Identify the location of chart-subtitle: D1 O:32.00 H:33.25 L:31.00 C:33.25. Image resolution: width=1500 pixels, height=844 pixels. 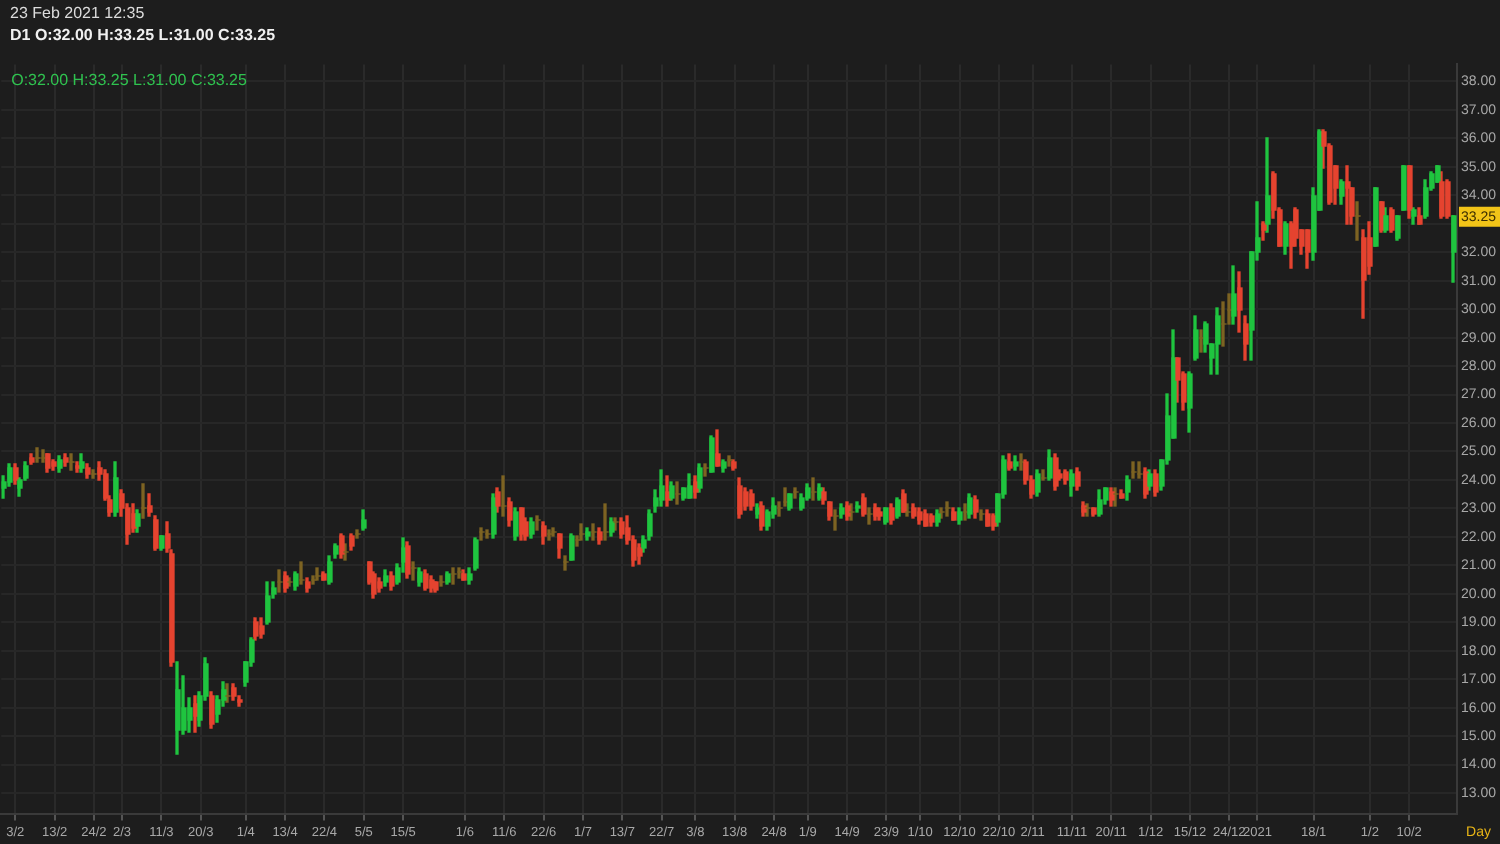
(143, 36).